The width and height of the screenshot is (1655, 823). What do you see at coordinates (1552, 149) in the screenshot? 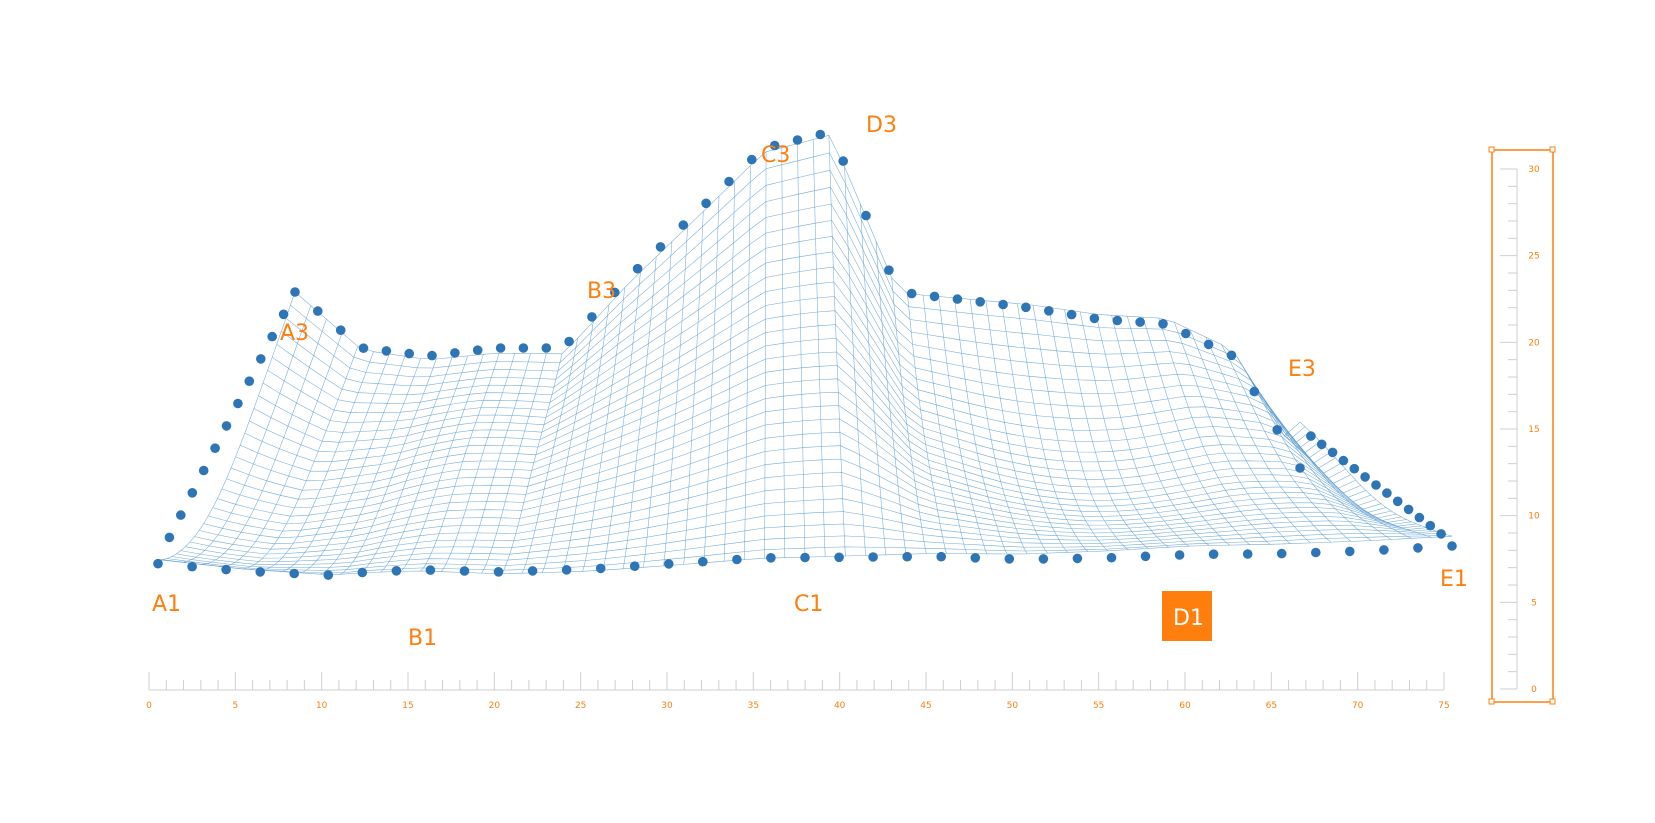
I see `resize-handle-top-right` at bounding box center [1552, 149].